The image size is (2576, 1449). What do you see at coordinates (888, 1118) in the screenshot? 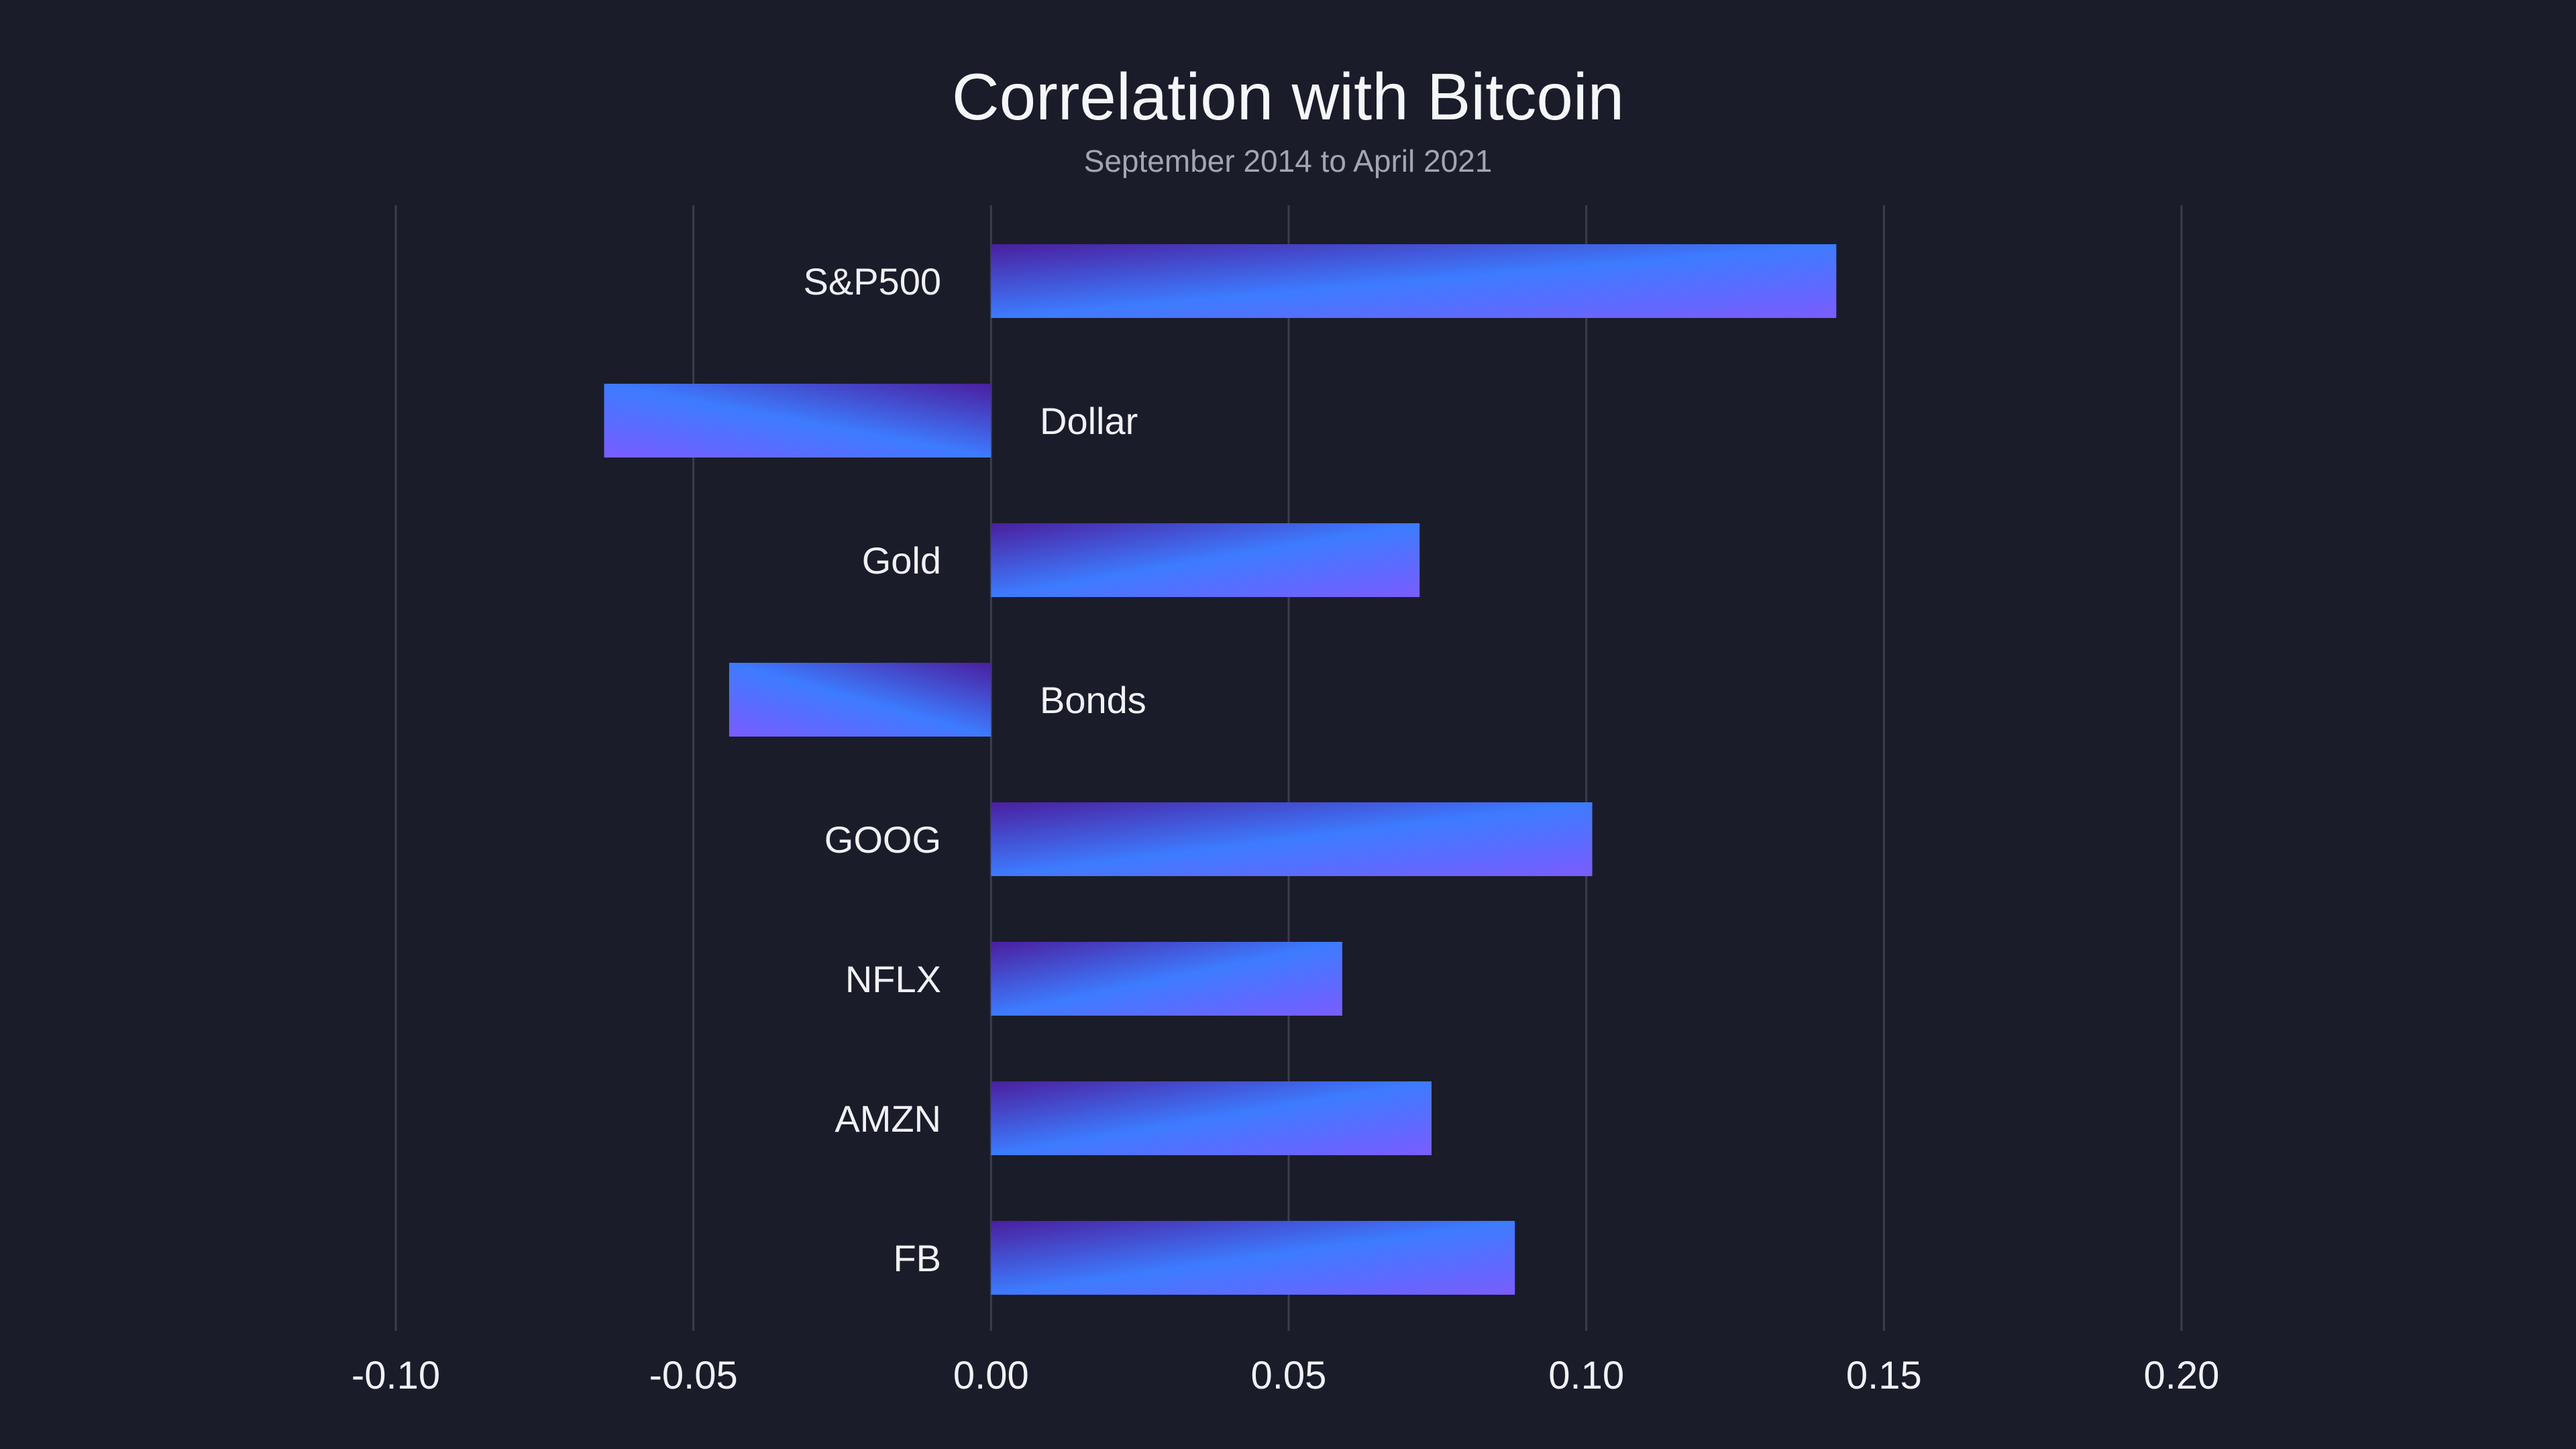
I see `category-label: AMZN` at bounding box center [888, 1118].